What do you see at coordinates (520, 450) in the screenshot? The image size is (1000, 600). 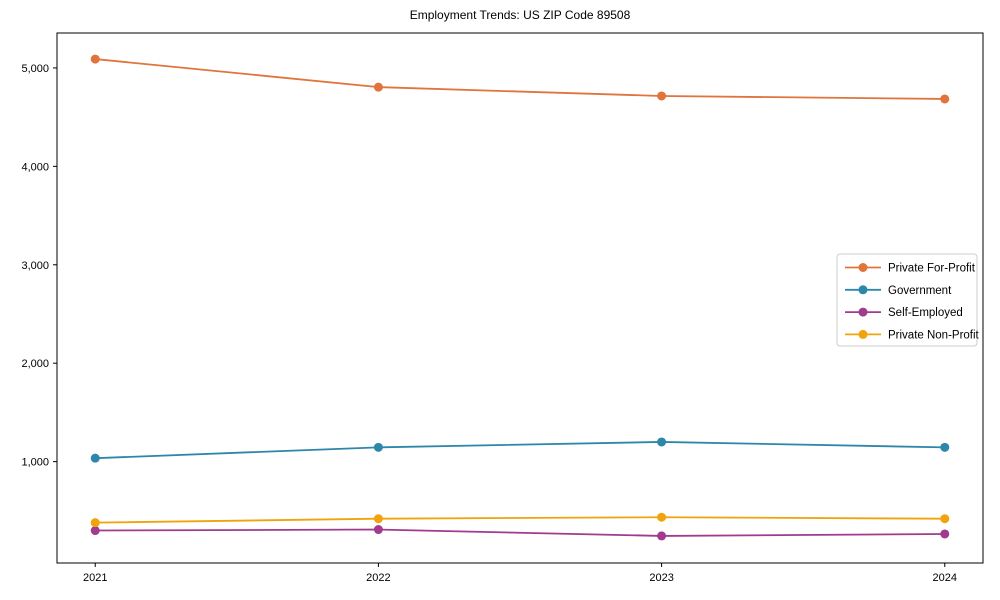 I see `series-line-government` at bounding box center [520, 450].